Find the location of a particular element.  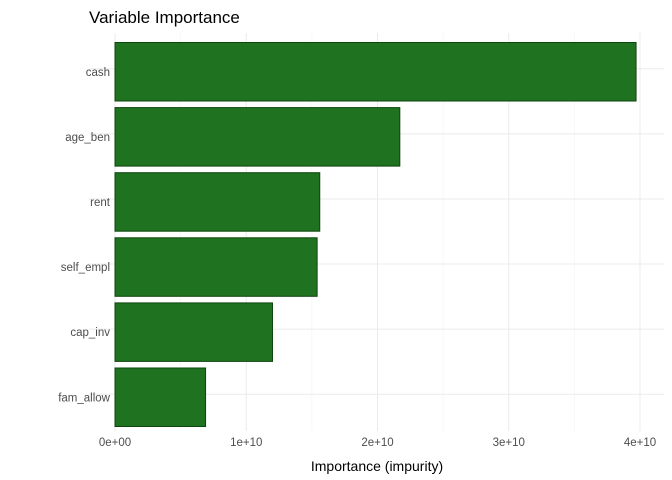

y-tick-label: rent is located at coordinates (100, 203).